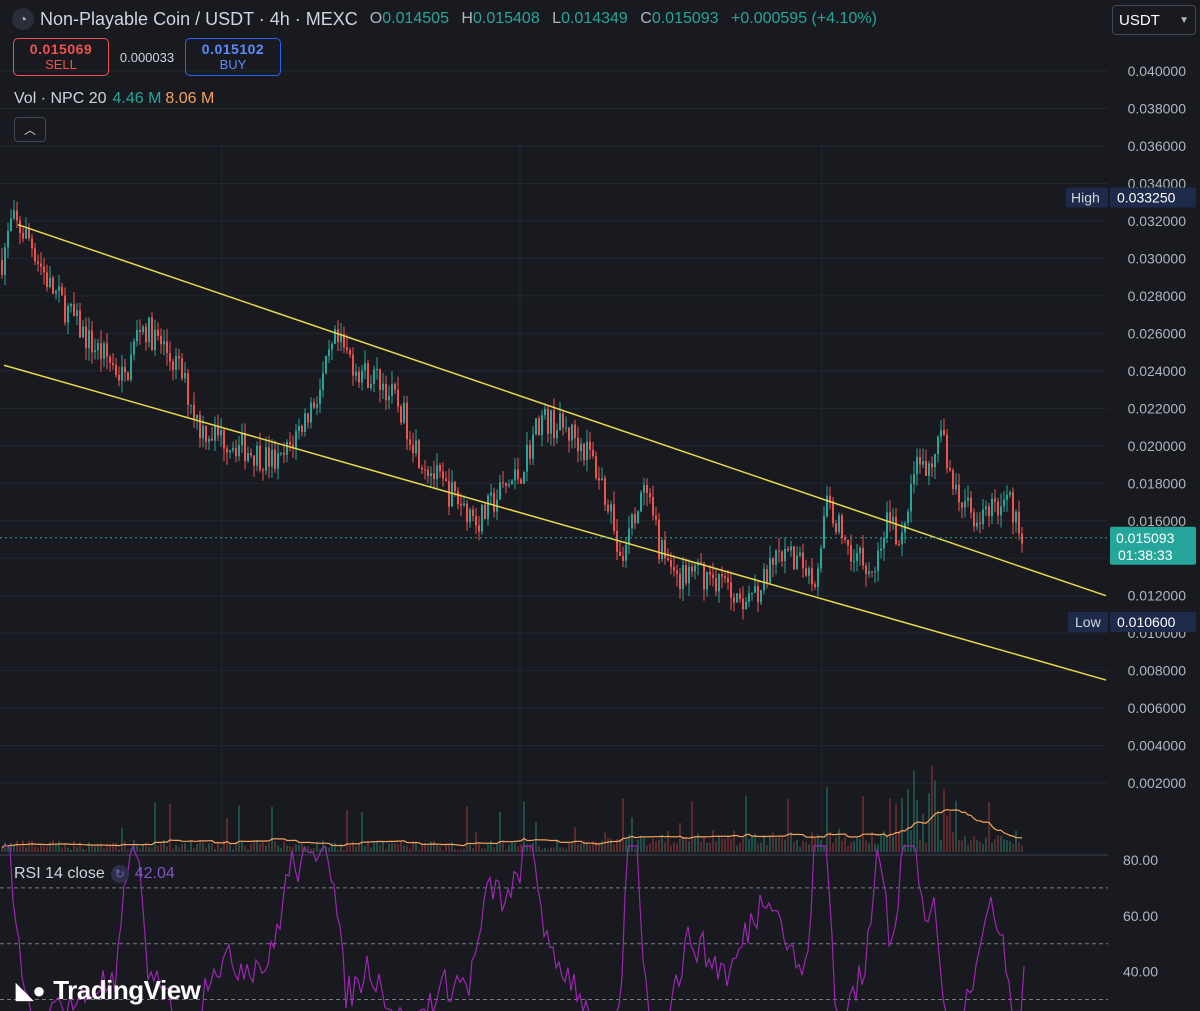 The width and height of the screenshot is (1200, 1011). What do you see at coordinates (233, 57) in the screenshot?
I see `buy-button: 0.015102 BUY` at bounding box center [233, 57].